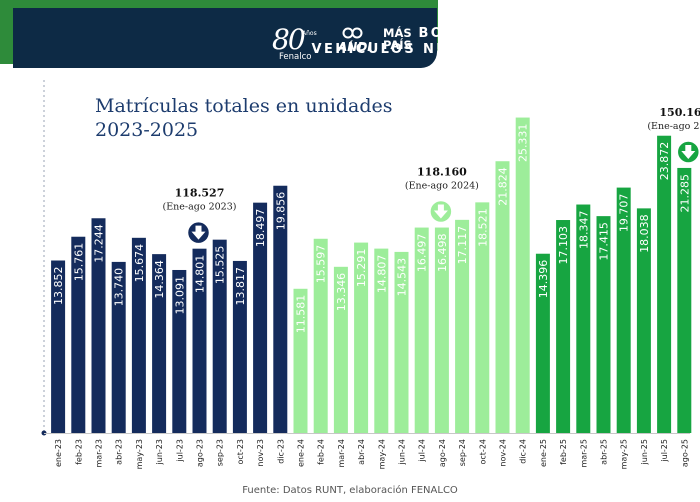  Describe the element at coordinates (503, 186) in the screenshot. I see `bar-value-label: 21.824` at that location.